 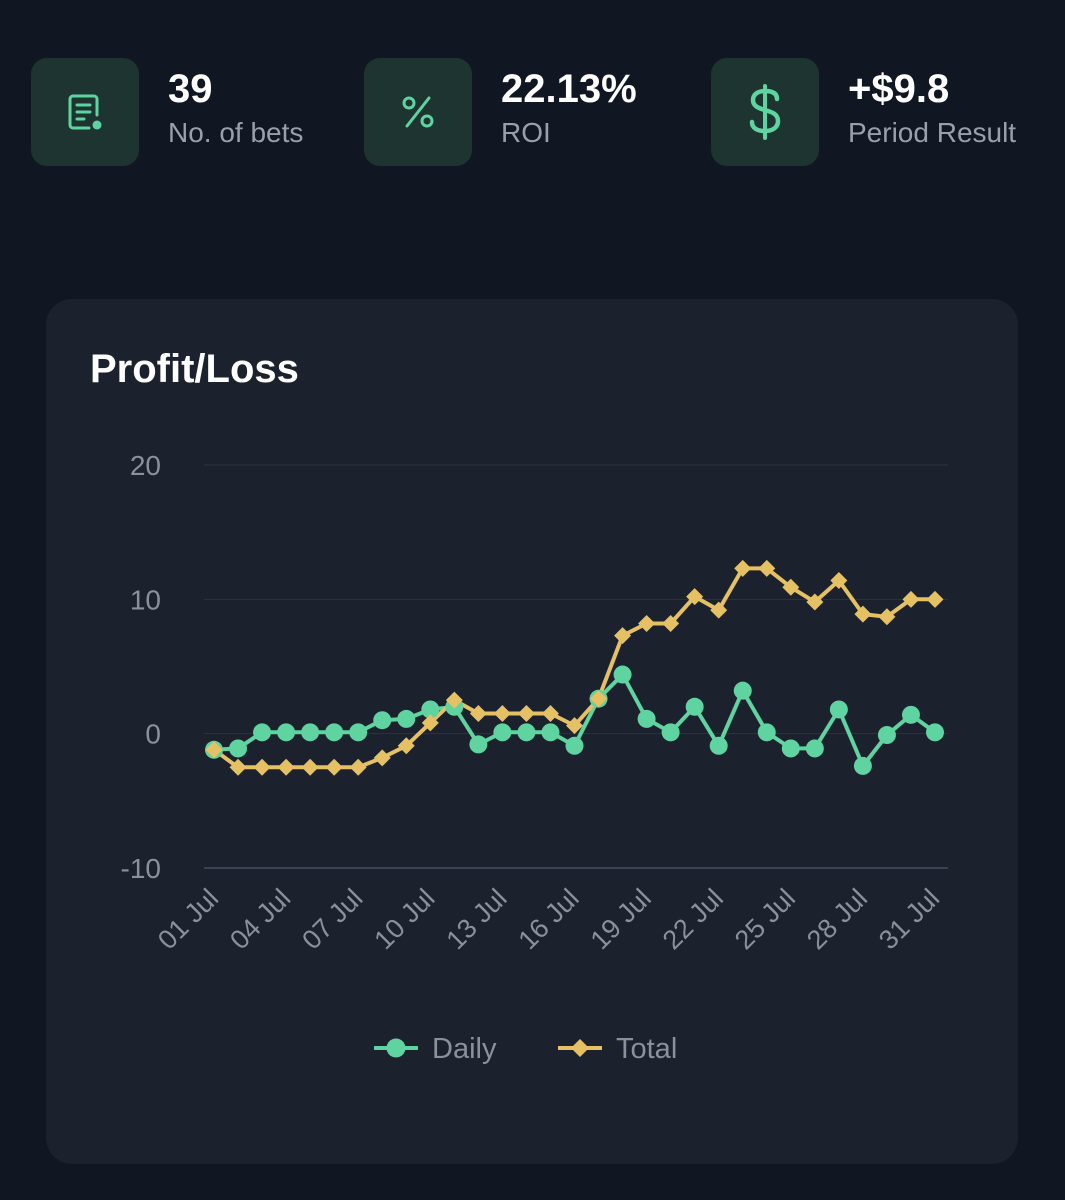 I want to click on x-tick-label: 19 Jul, so click(x=621, y=919).